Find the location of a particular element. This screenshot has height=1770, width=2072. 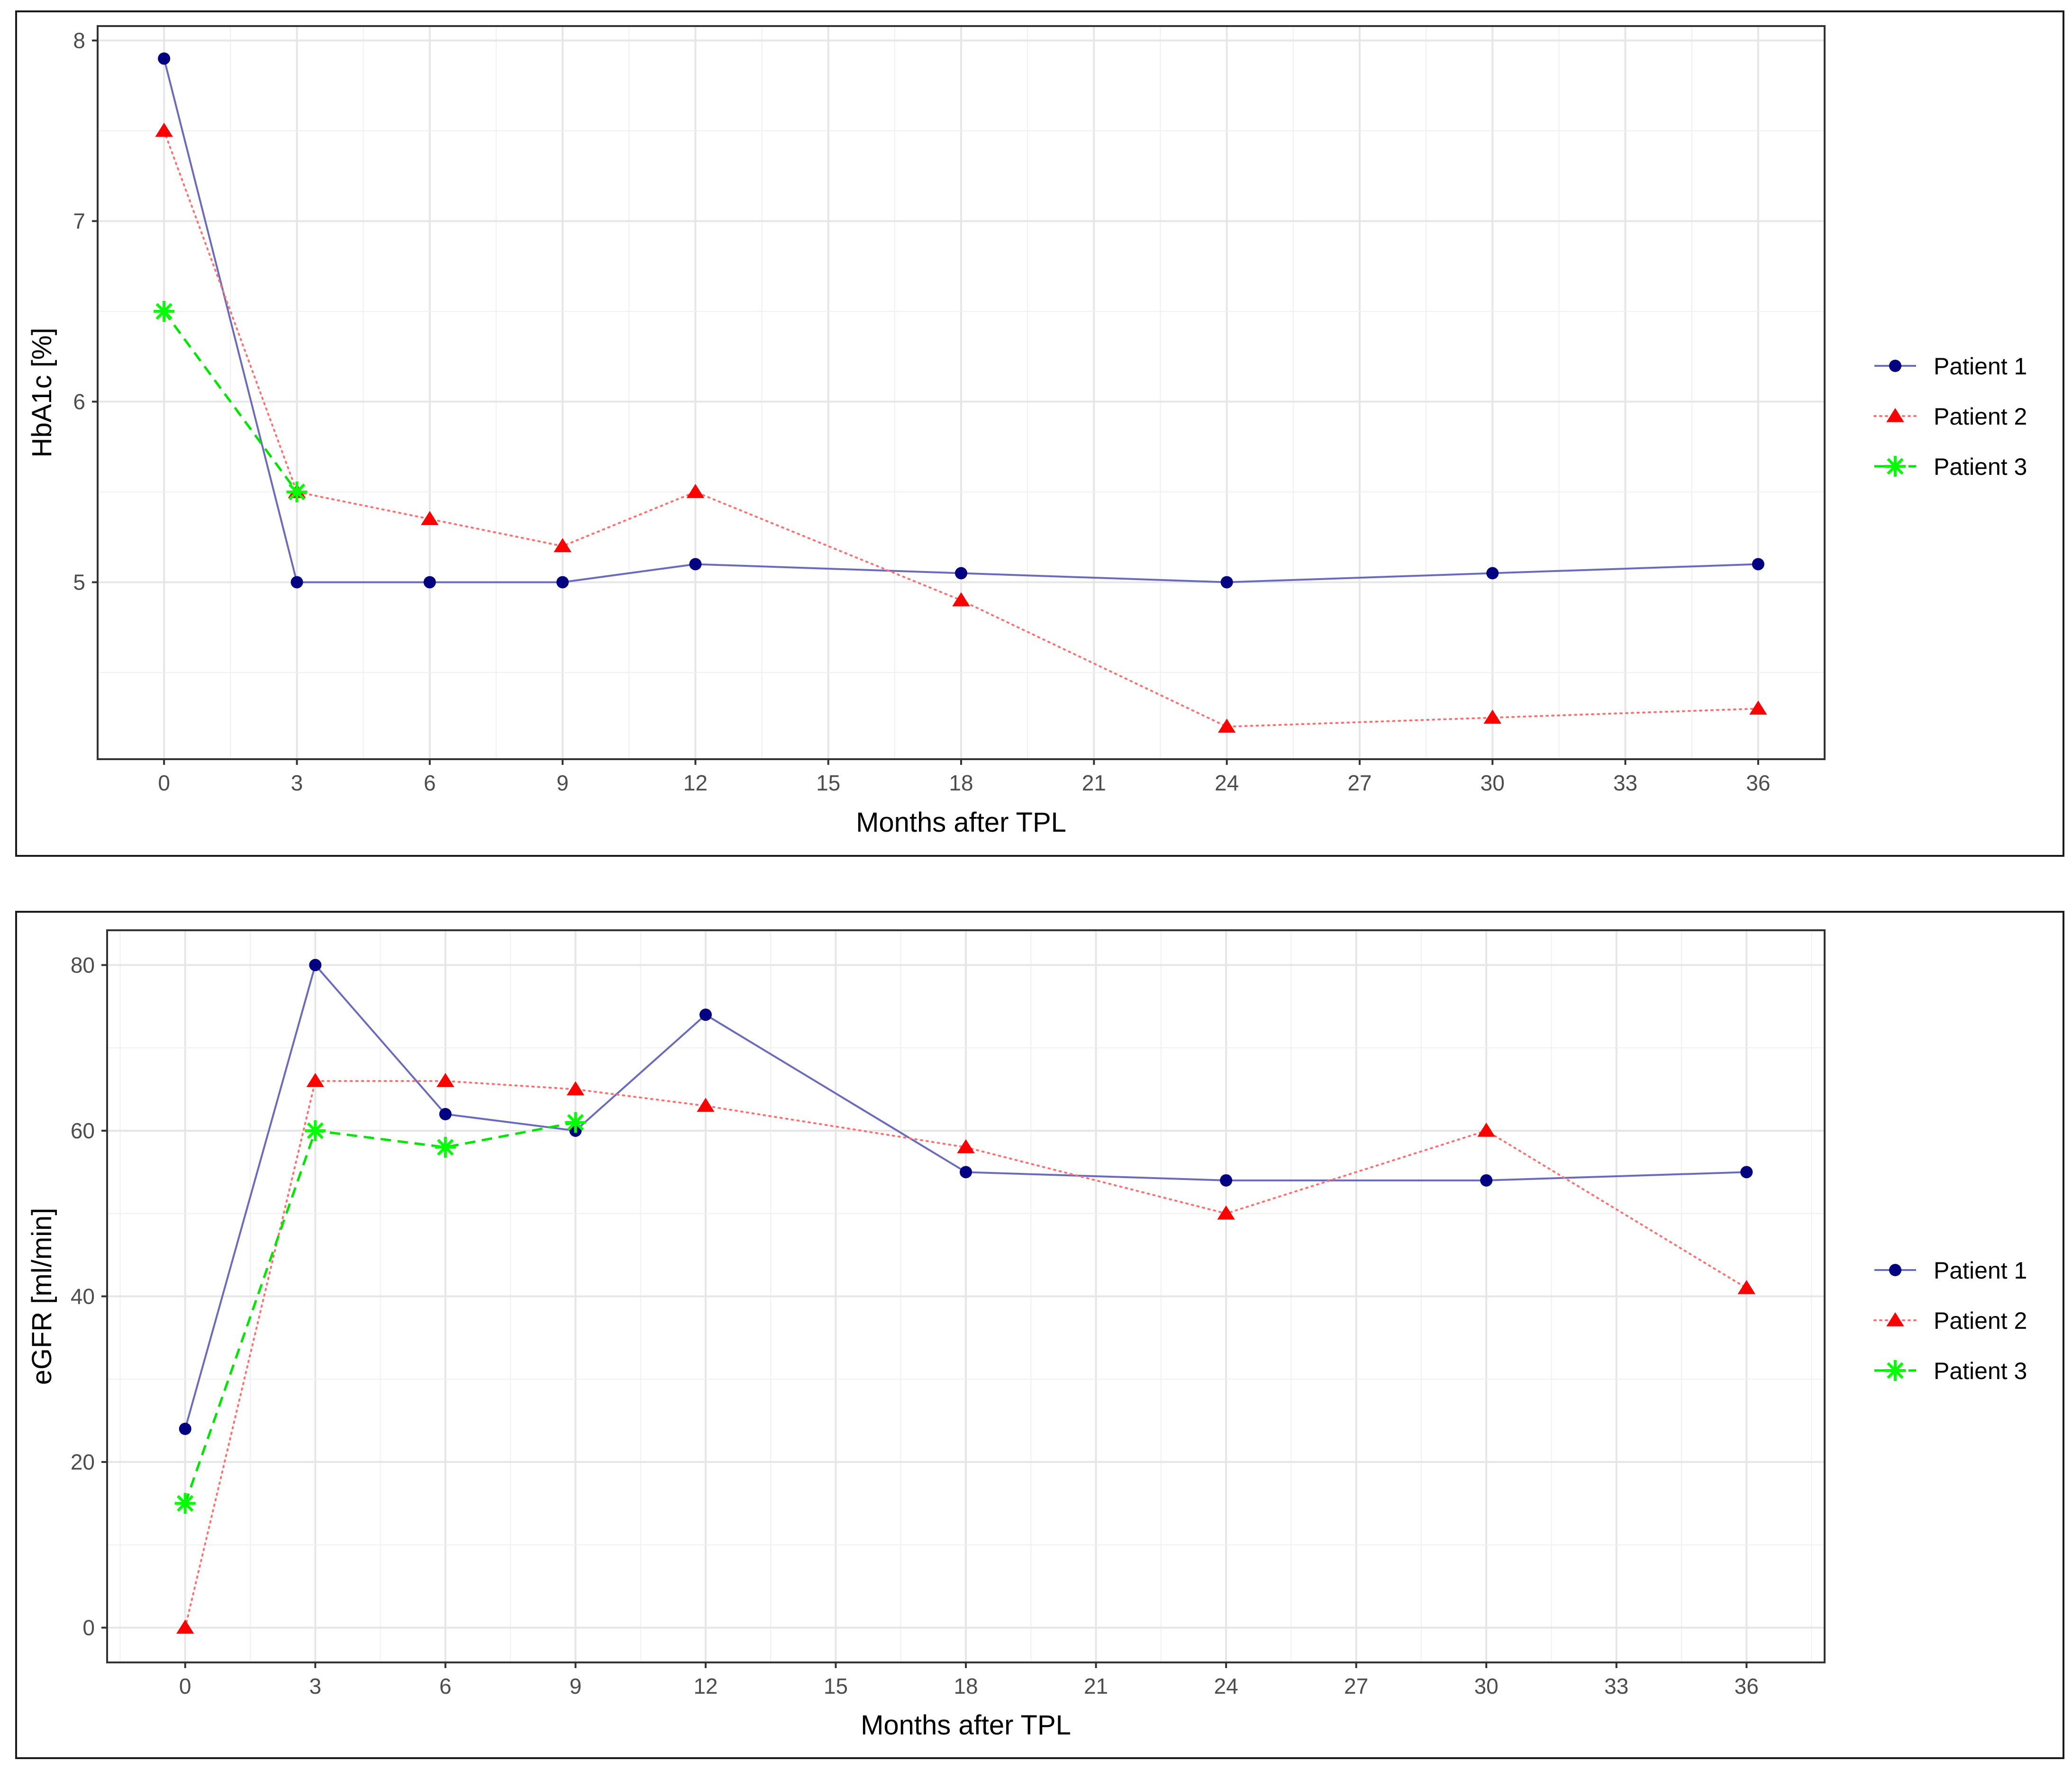

y-tick-label: 60 is located at coordinates (83, 1130).